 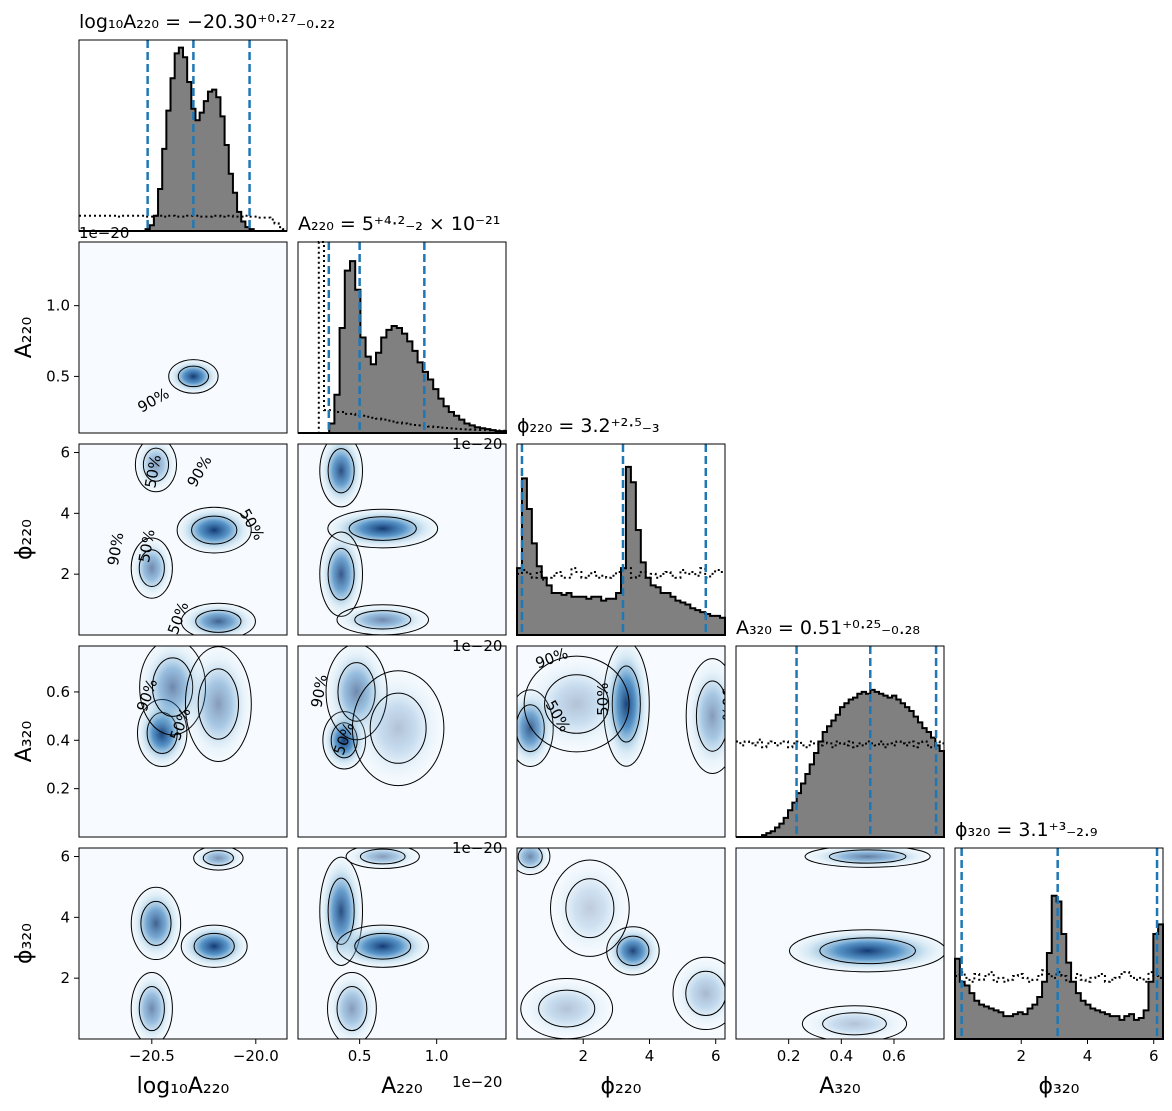 I want to click on x-axis-label-A320: A₃₂₀, so click(x=840, y=1086).